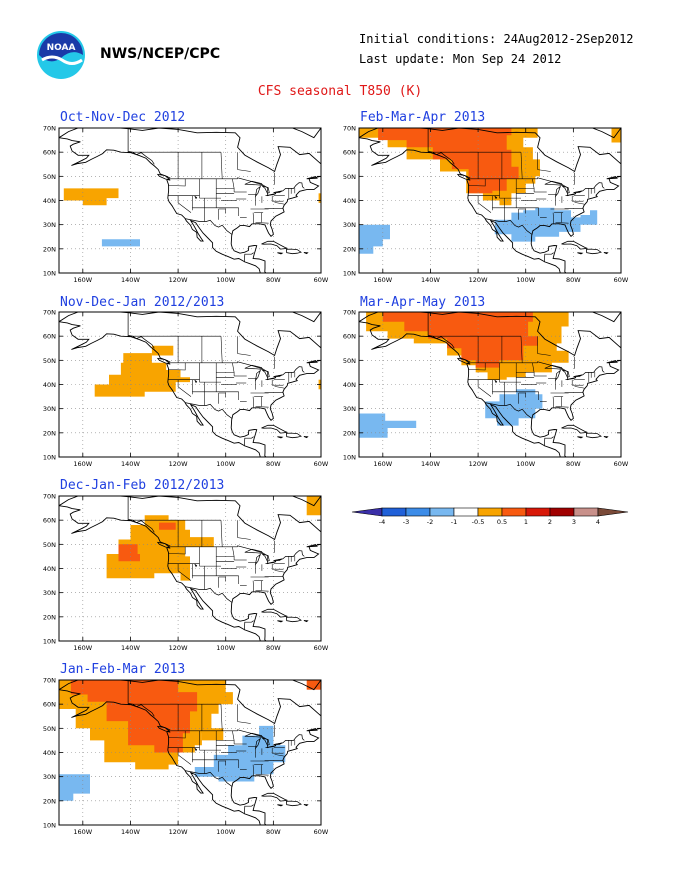 This screenshot has width=680, height=880. I want to click on panel-title-mam: Mar-Apr-May 2013, so click(423, 302).